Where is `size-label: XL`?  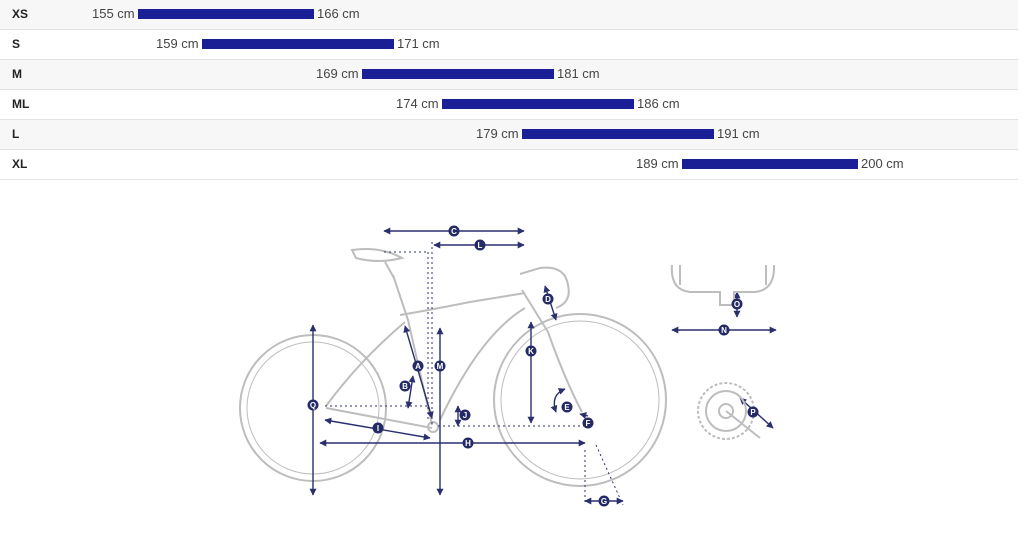
size-label: XL is located at coordinates (20, 164).